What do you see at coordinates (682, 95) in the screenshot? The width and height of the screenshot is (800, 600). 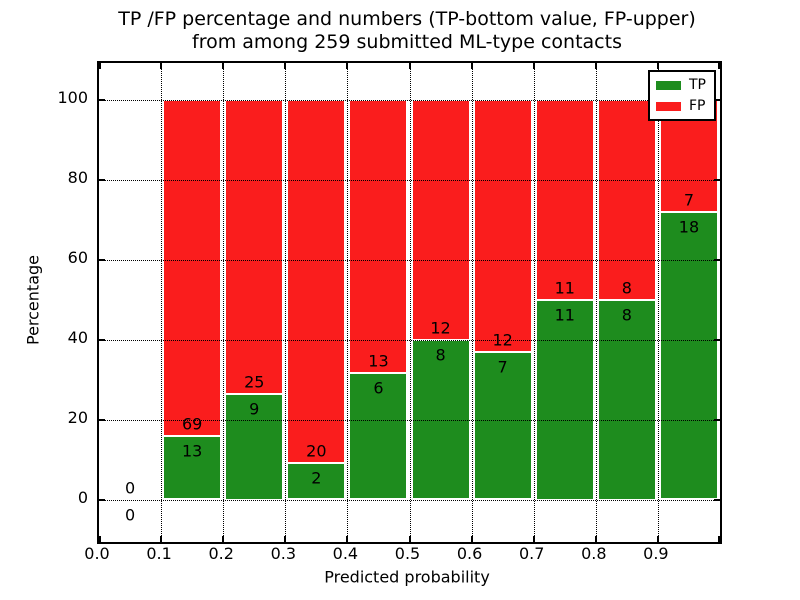 I see `legend: TP FP` at bounding box center [682, 95].